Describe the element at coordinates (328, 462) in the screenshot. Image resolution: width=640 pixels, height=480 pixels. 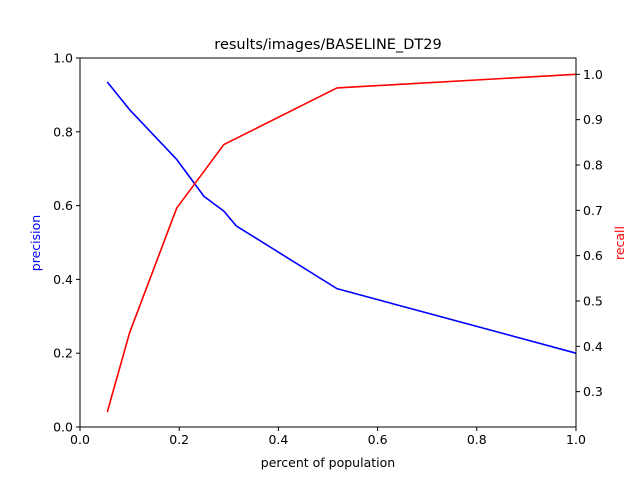
I see `x-axis-label: percent of population` at that location.